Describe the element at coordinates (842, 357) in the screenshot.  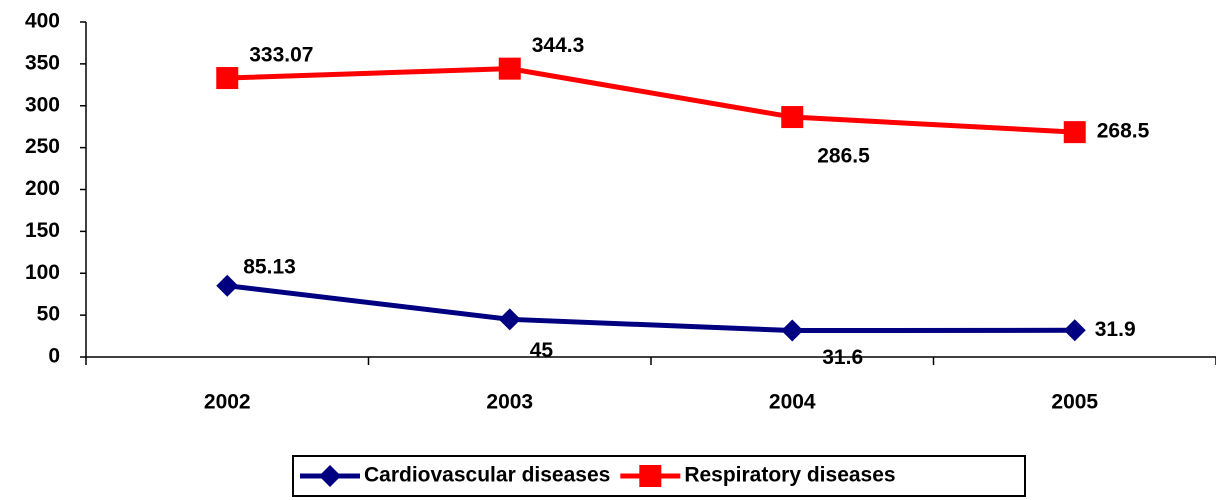
I see `data-label: 31.6` at that location.